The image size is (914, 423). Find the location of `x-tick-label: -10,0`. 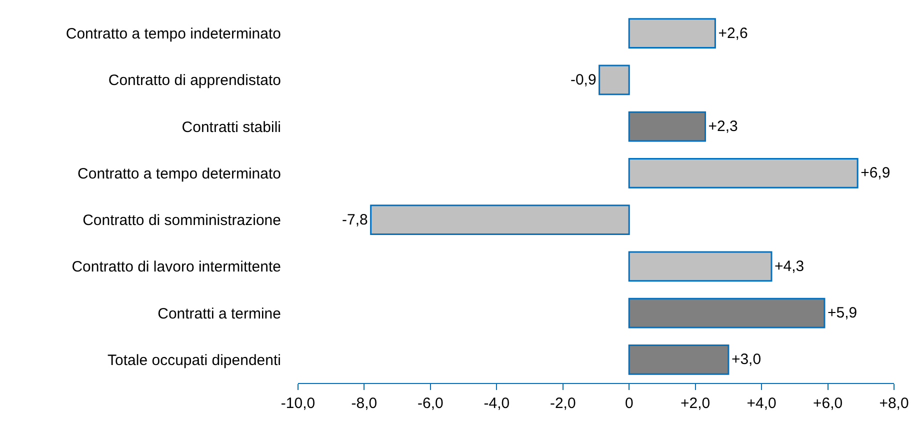

x-tick-label: -10,0 is located at coordinates (298, 403).